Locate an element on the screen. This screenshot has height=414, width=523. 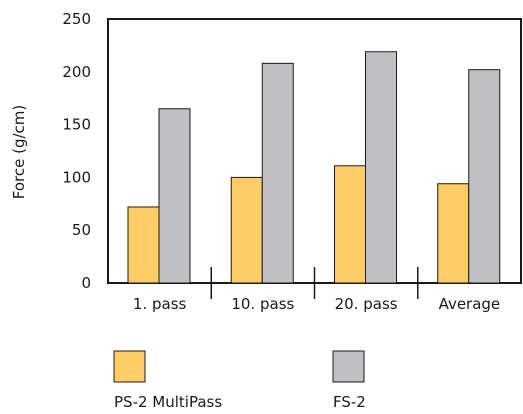
y-tick-label: 0 is located at coordinates (86, 283).